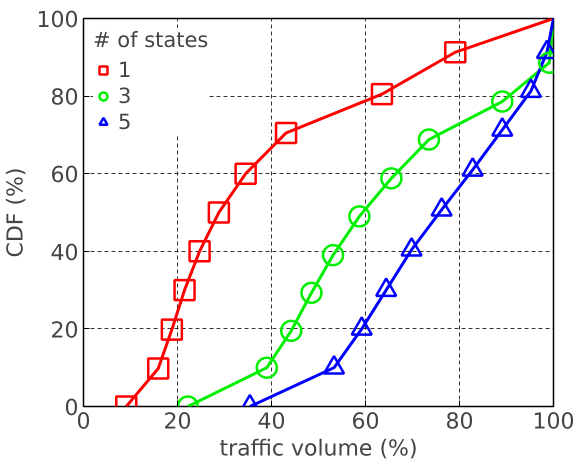 This screenshot has height=464, width=581. What do you see at coordinates (272, 422) in the screenshot?
I see `x-tick-label: 40` at bounding box center [272, 422].